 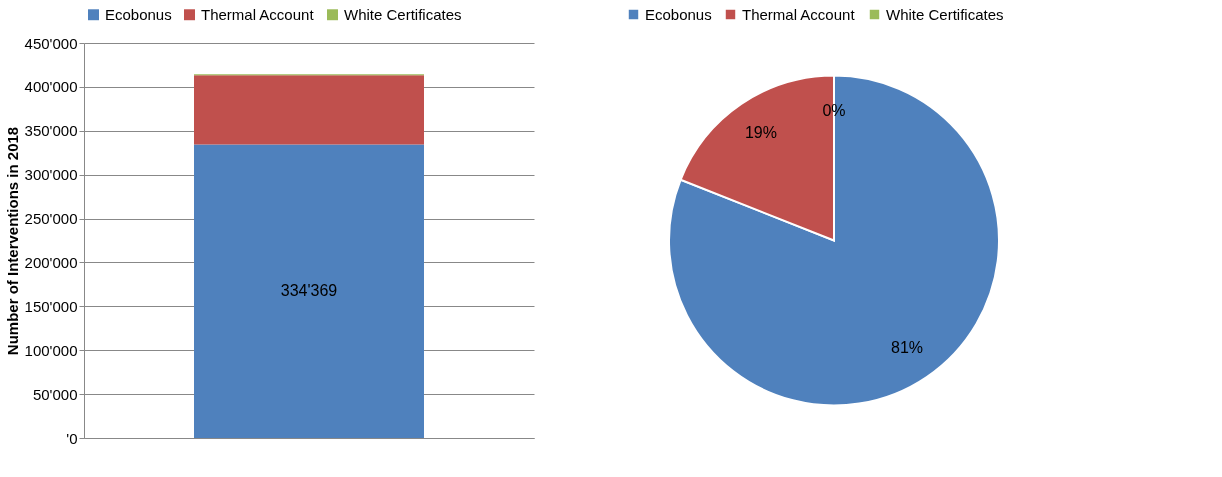 What do you see at coordinates (51, 87) in the screenshot?
I see `y-tick-label: 400'000` at bounding box center [51, 87].